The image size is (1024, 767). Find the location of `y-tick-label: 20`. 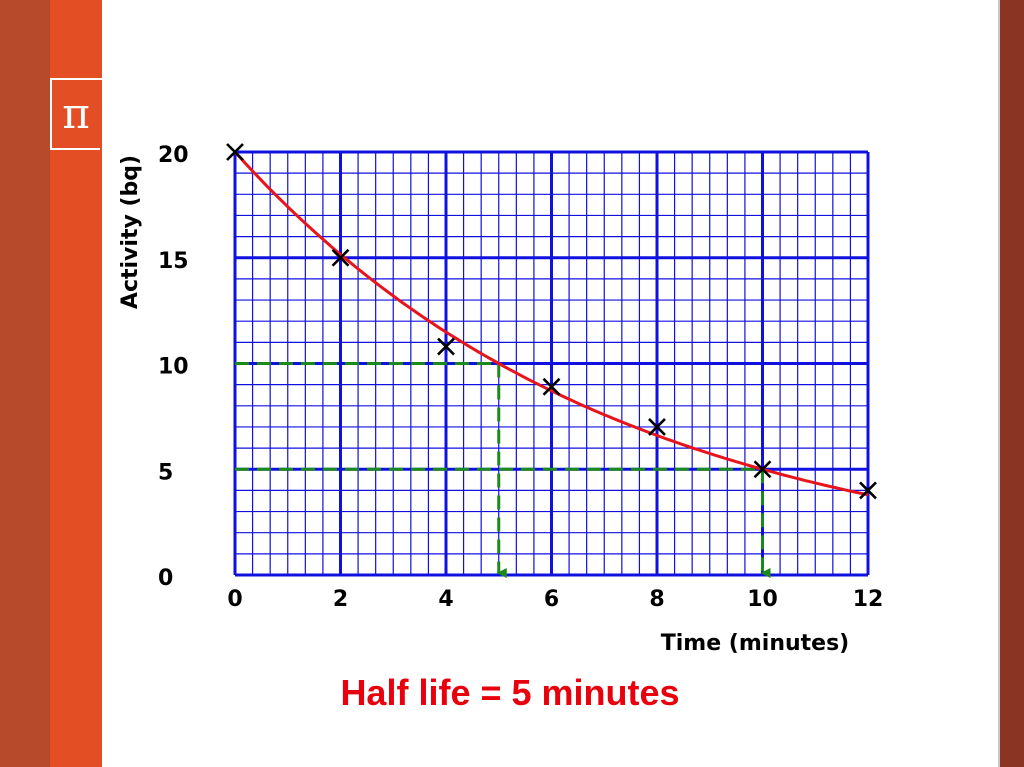

y-tick-label: 20 is located at coordinates (173, 155).